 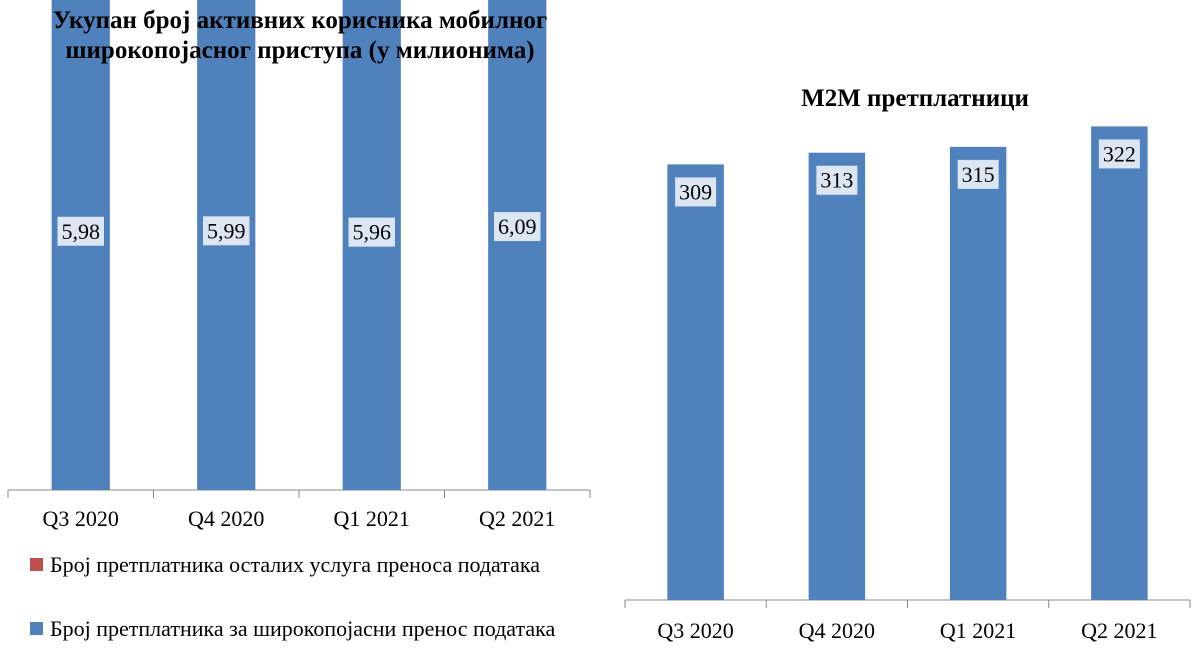 I want to click on data-label: 5,96, so click(x=372, y=232).